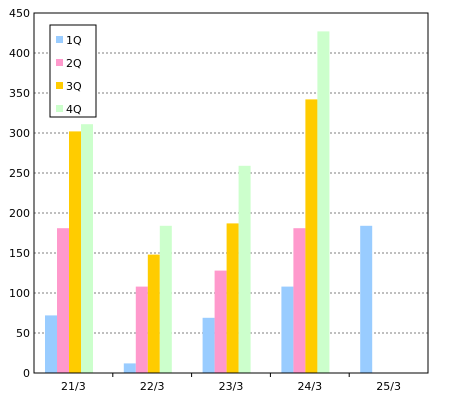 The width and height of the screenshot is (451, 409). I want to click on bar-3Q-22/3, so click(153, 313).